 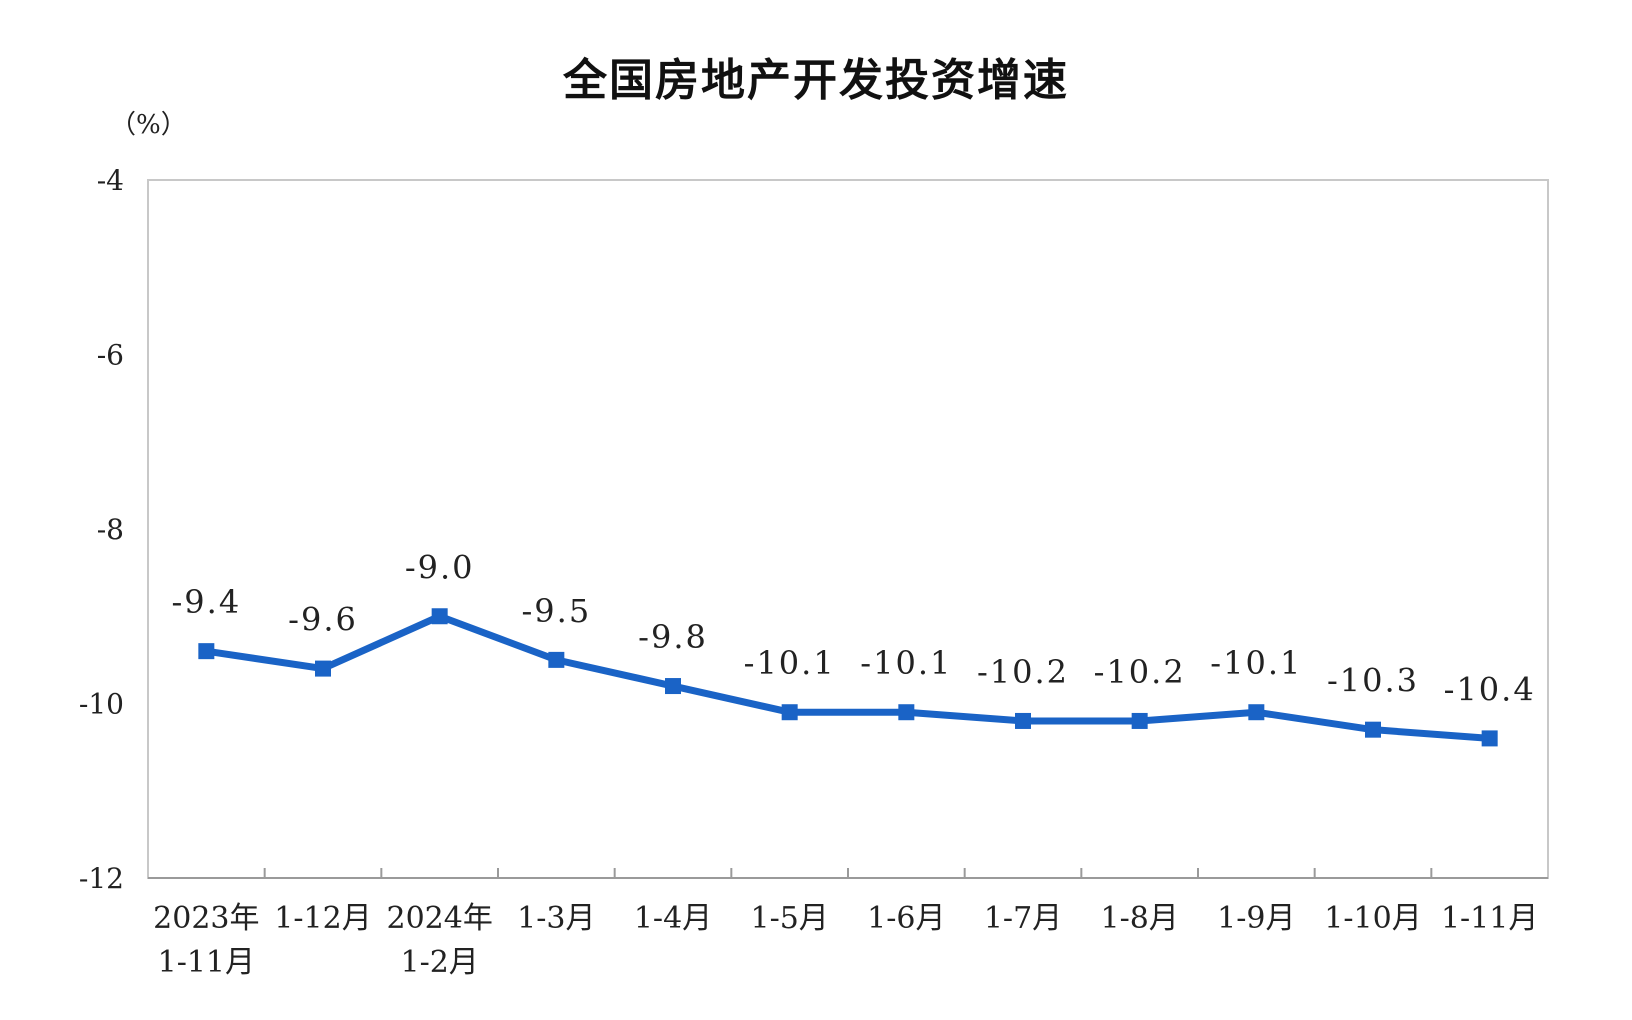 What do you see at coordinates (673, 637) in the screenshot?
I see `data-label: -9.8` at bounding box center [673, 637].